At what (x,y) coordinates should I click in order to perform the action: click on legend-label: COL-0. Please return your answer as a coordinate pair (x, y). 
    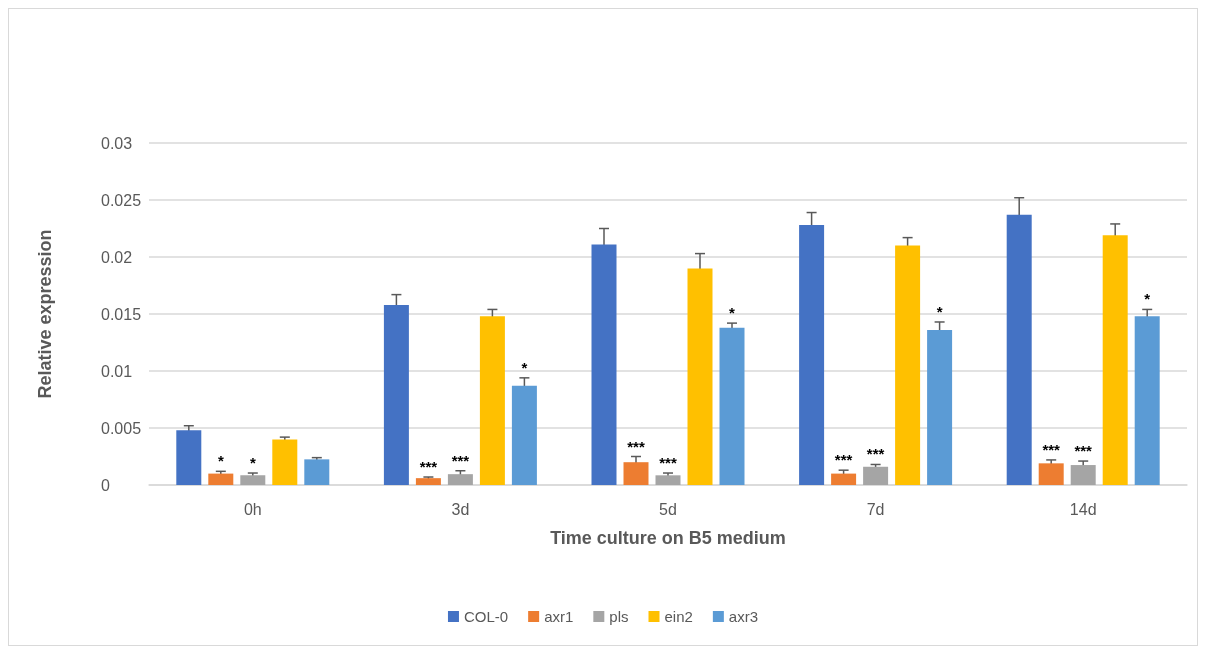
    Looking at the image, I should click on (486, 616).